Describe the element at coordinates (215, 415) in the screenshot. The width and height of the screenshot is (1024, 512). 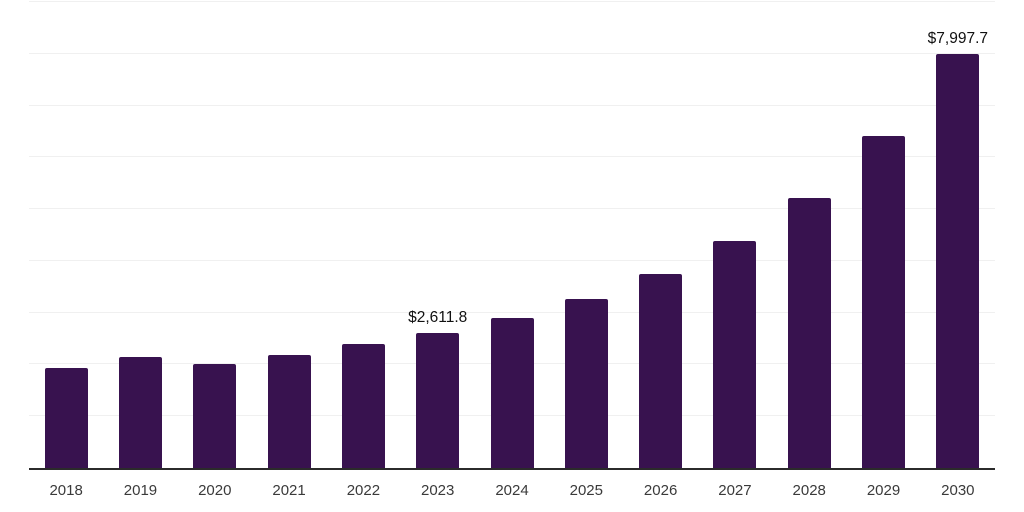
I see `bar-2020` at that location.